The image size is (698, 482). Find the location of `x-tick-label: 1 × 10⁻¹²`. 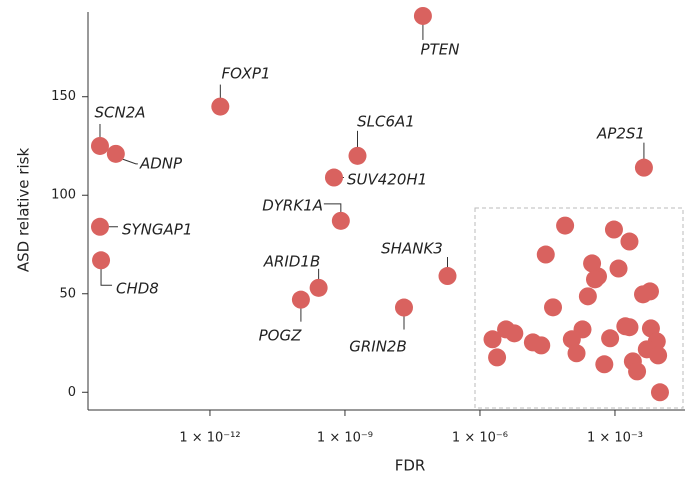

x-tick-label: 1 × 10⁻¹² is located at coordinates (209, 438).